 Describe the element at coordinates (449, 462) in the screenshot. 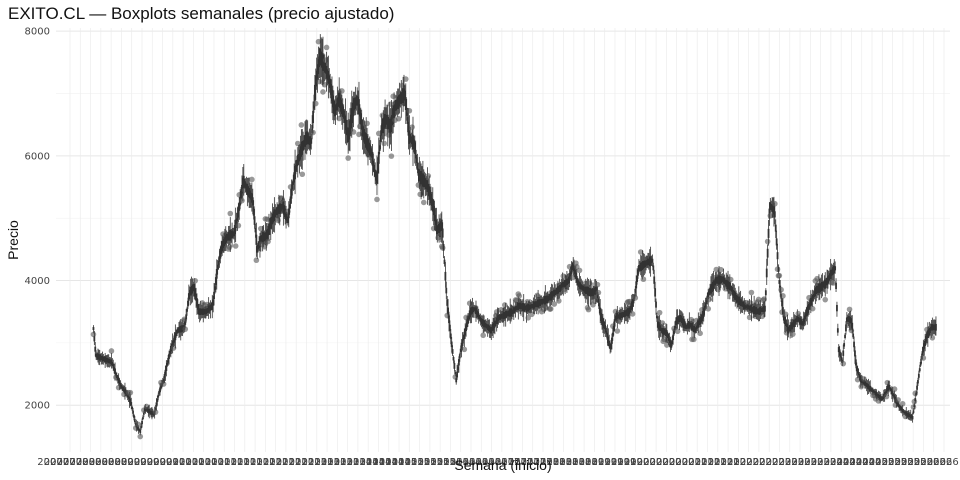

I see `x-tick-label: 2016` at that location.